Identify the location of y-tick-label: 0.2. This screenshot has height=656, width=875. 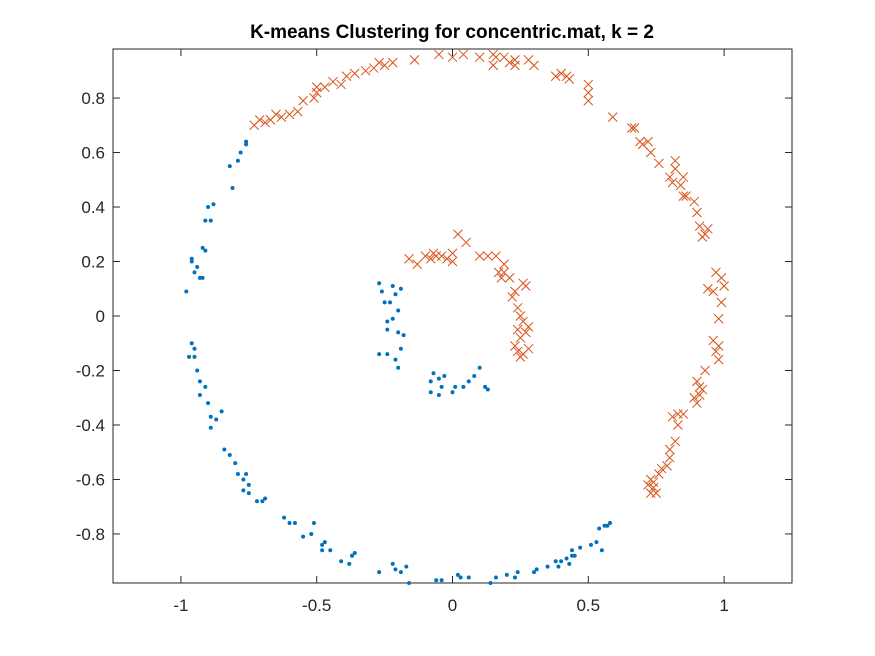
(93, 262).